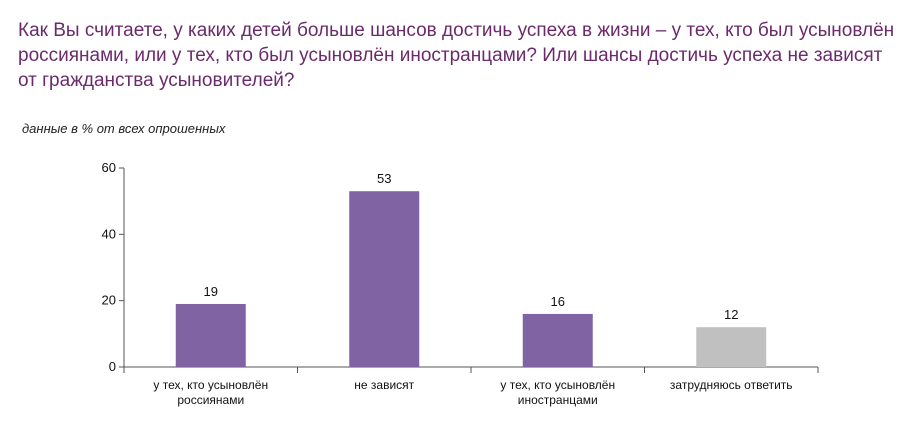 The height and width of the screenshot is (443, 910). I want to click on x-tick-label: затрудняюсь ответить, so click(731, 385).